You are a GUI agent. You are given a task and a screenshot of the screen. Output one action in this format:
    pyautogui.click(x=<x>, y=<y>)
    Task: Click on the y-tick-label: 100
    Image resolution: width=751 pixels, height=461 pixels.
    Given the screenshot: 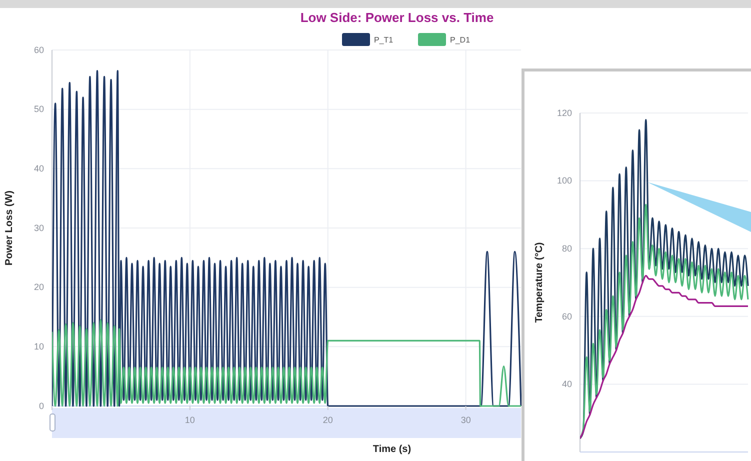 What is the action you would take?
    pyautogui.click(x=564, y=181)
    